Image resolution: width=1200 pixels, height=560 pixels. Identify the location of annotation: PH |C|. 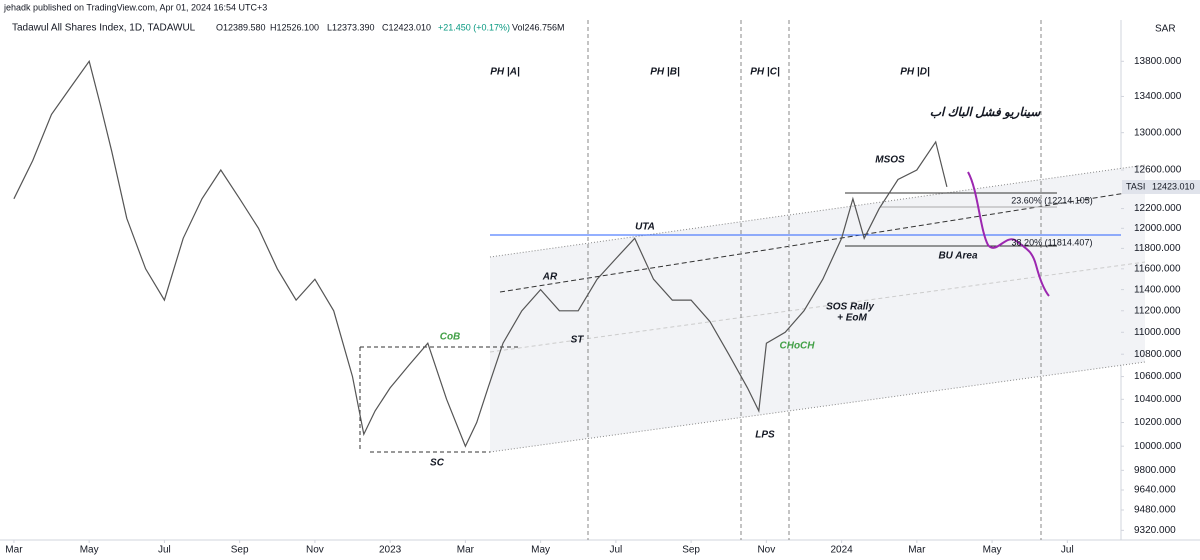
(765, 72).